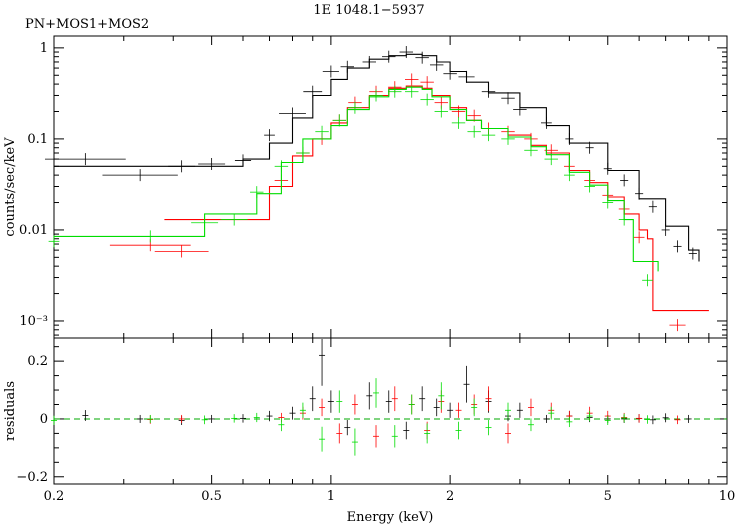 The image size is (735, 526). Describe the element at coordinates (37, 361) in the screenshot. I see `residuals-y-tick-label: 0.2` at that location.